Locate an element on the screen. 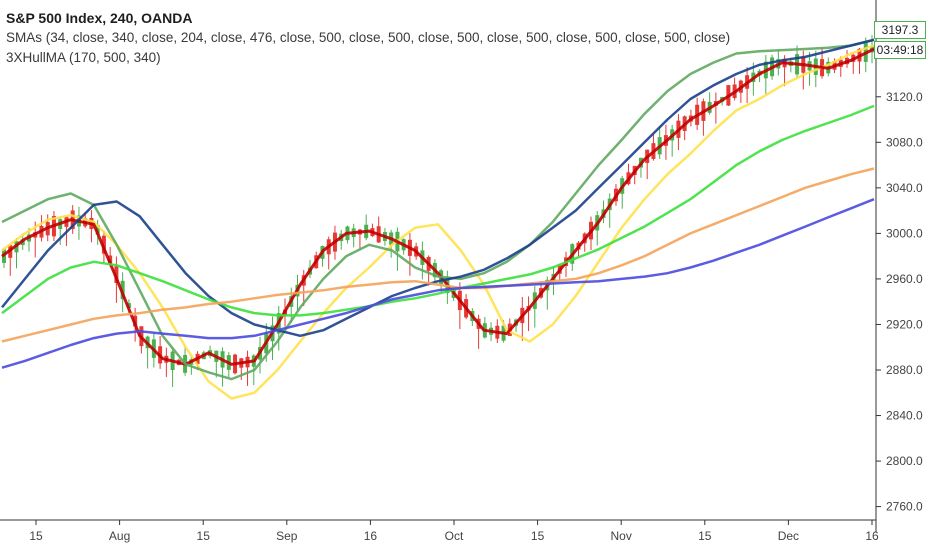  bar-countdown: 03:49:18 is located at coordinates (900, 50).